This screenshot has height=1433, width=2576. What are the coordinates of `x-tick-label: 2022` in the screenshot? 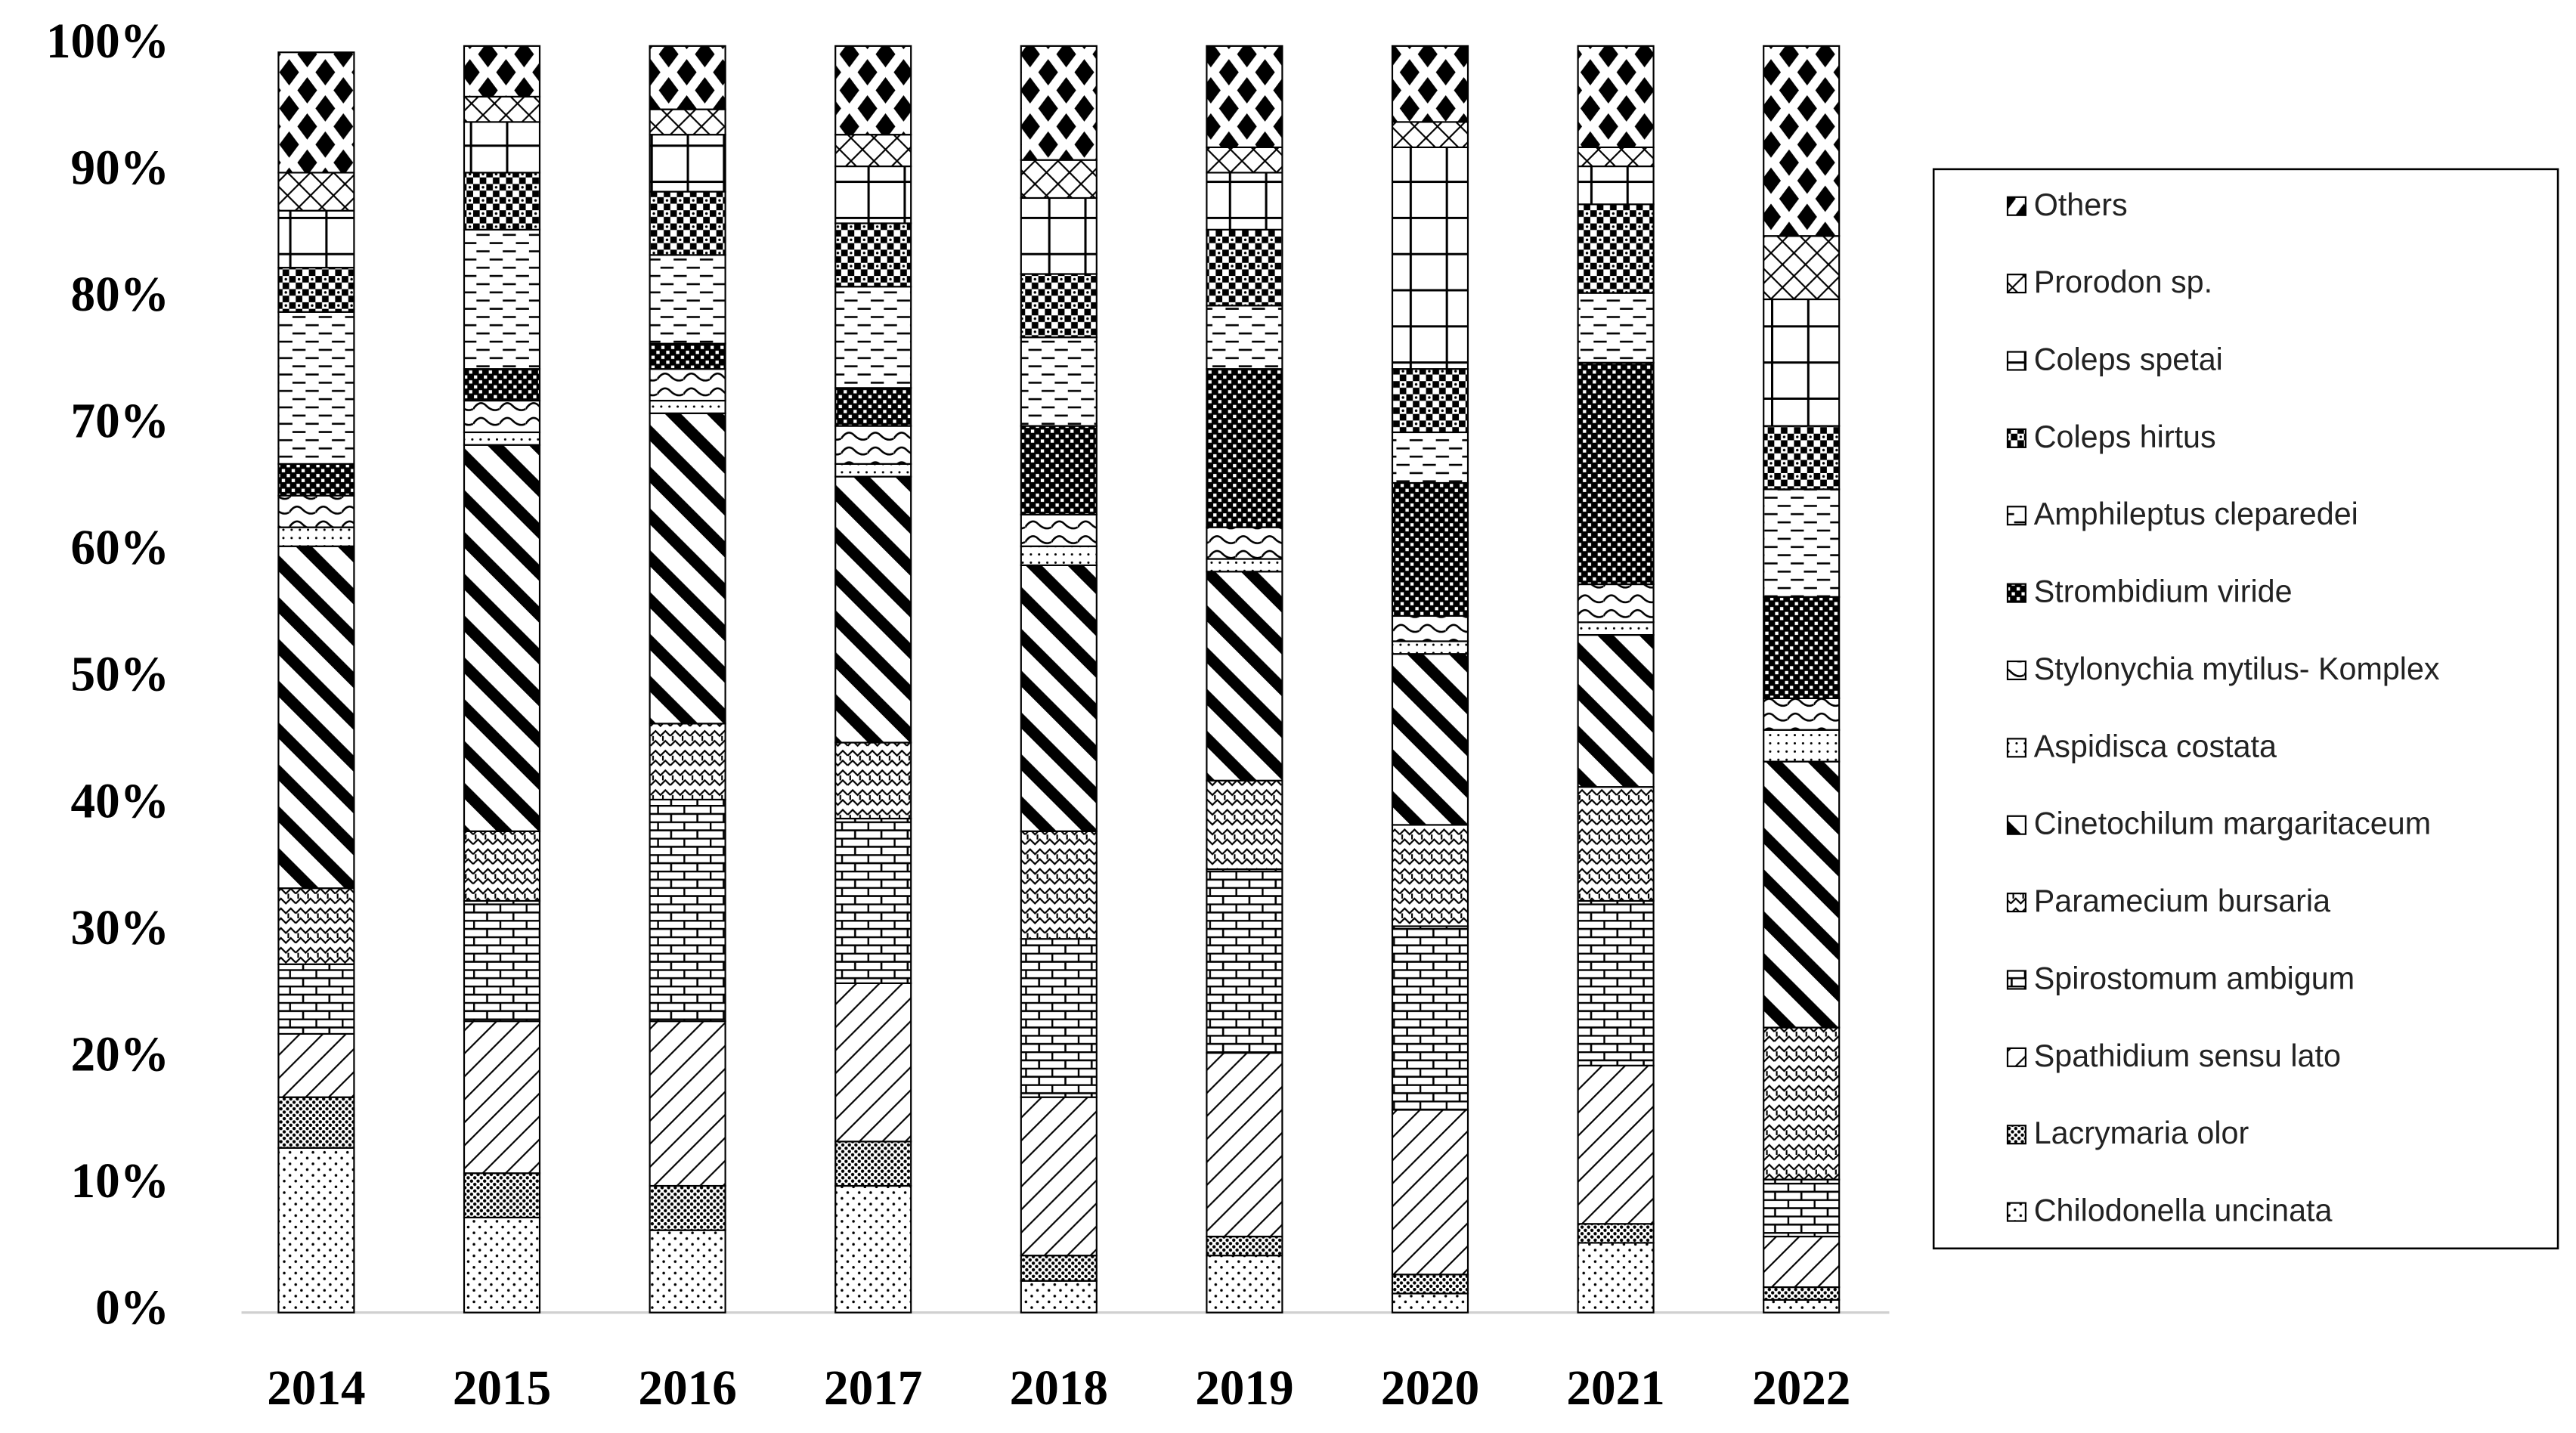 It's located at (1801, 1388).